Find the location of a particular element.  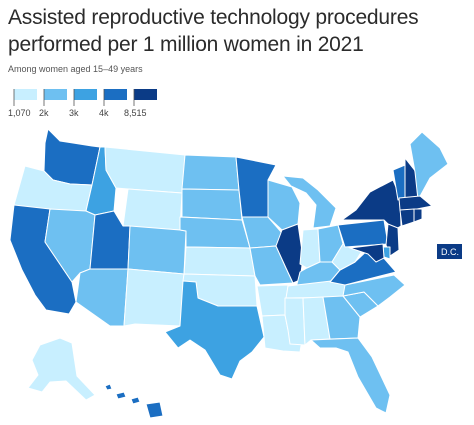

state-massachusetts is located at coordinates (415, 203).